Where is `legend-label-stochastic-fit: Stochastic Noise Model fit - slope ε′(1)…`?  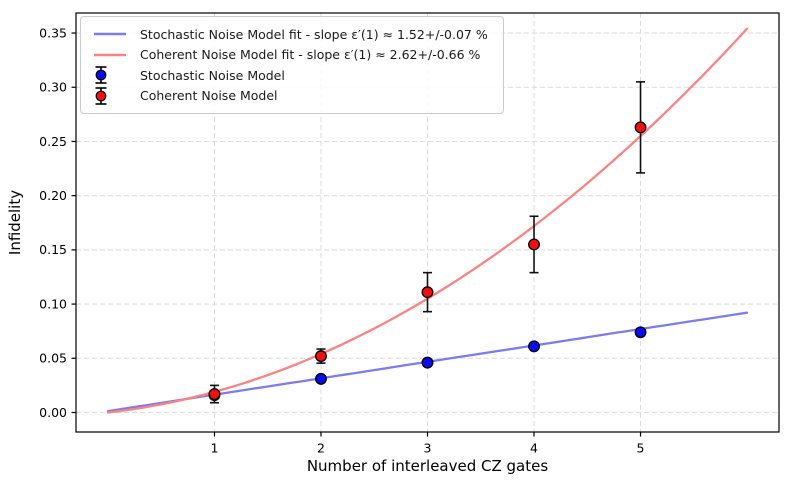
legend-label-stochastic-fit: Stochastic Noise Model fit - slope ε′(1)… is located at coordinates (314, 34).